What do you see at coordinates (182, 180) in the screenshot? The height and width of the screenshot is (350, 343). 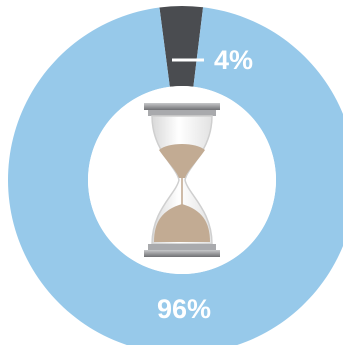 I see `hourglass-icon` at bounding box center [182, 180].